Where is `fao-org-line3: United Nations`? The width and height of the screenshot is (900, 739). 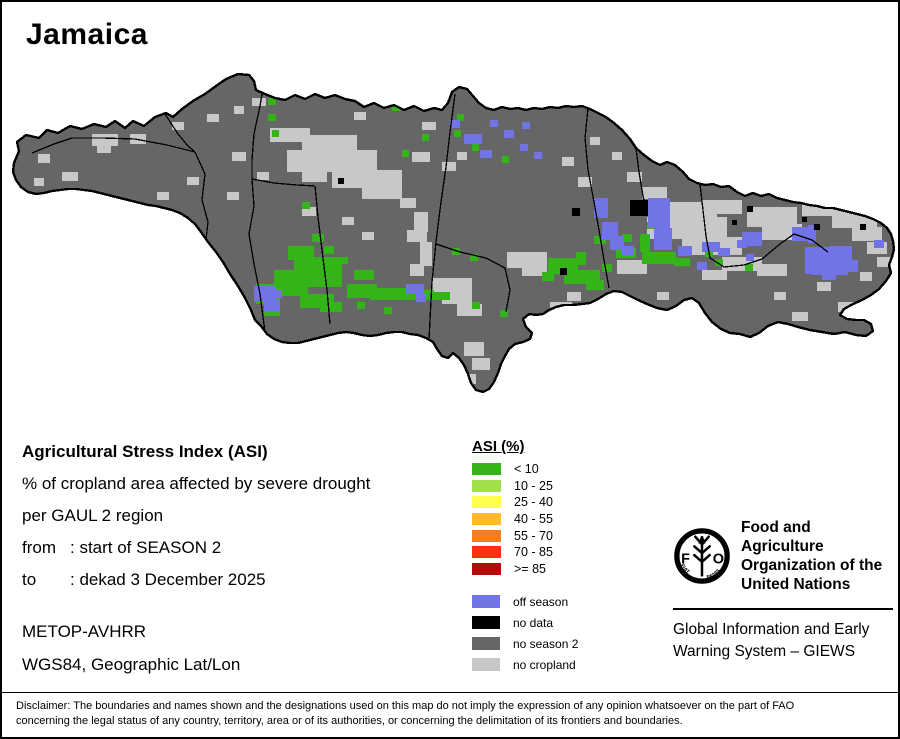
fao-org-line3: United Nations is located at coordinates (796, 584).